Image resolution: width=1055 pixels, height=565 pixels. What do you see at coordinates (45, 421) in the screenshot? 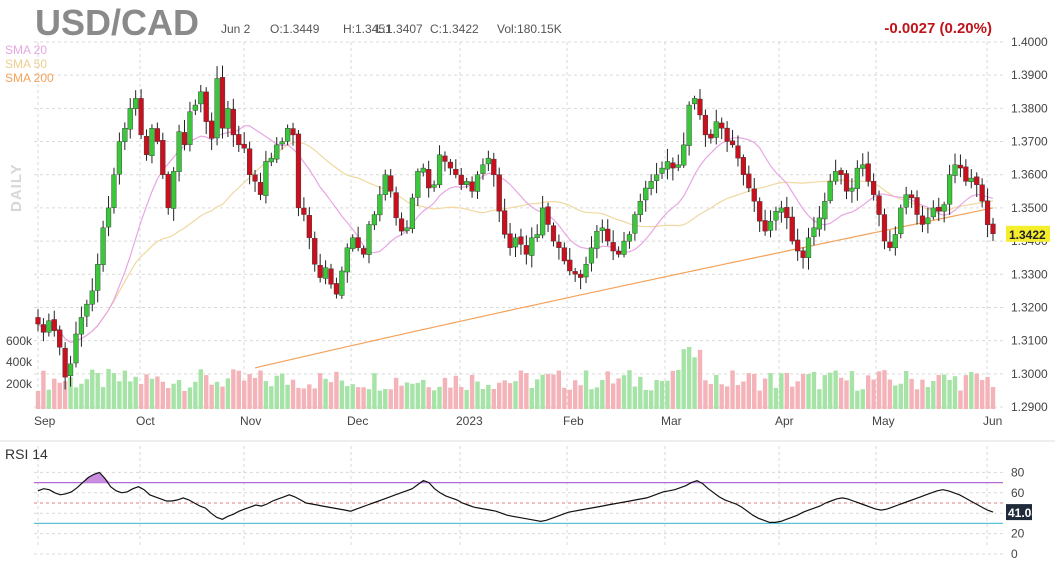
I see `x-tick-label: Sep` at bounding box center [45, 421].